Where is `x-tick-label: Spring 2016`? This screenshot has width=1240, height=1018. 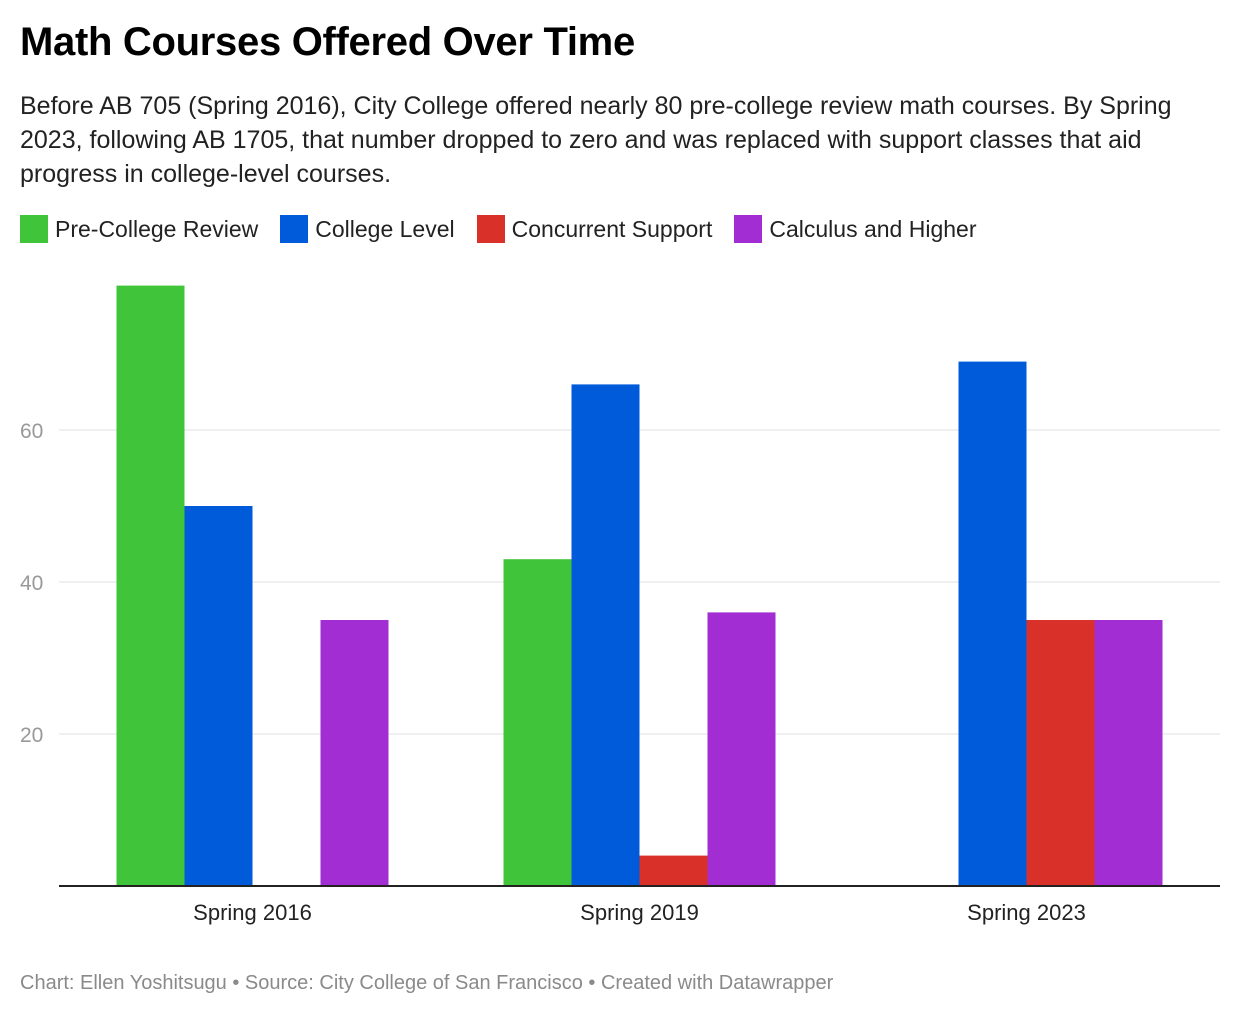 x-tick-label: Spring 2016 is located at coordinates (252, 912).